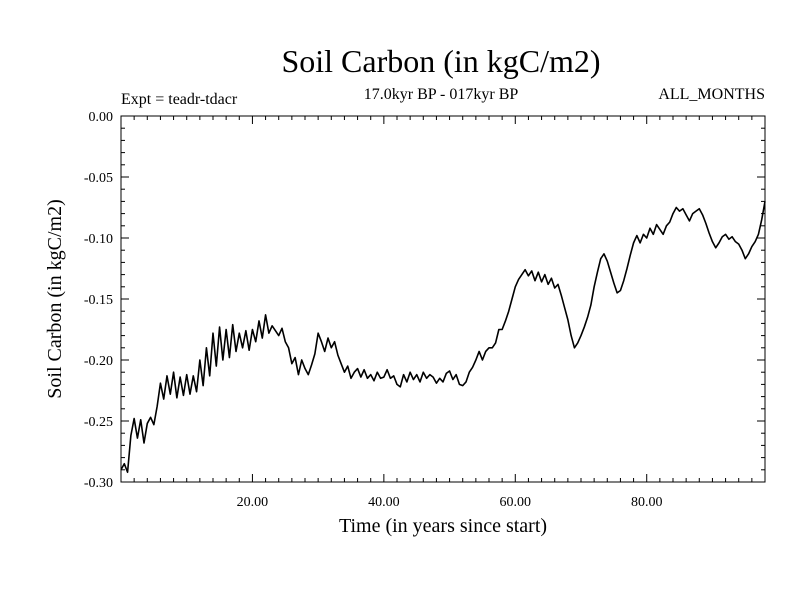 Image resolution: width=800 pixels, height=600 pixels. I want to click on y-tick-label: -0.25, so click(98, 422).